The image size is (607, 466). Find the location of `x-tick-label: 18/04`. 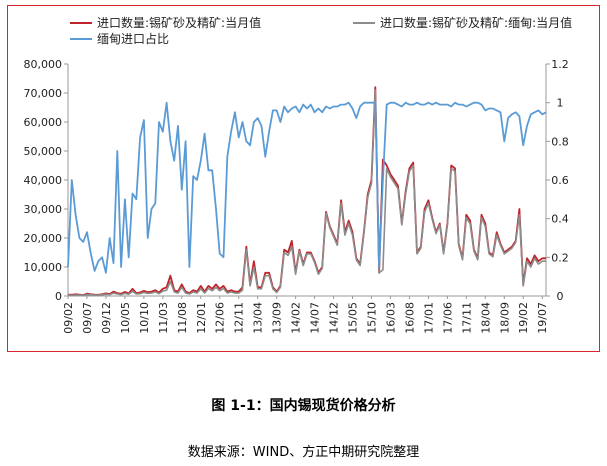

x-tick-label: 18/04 is located at coordinates (485, 318).